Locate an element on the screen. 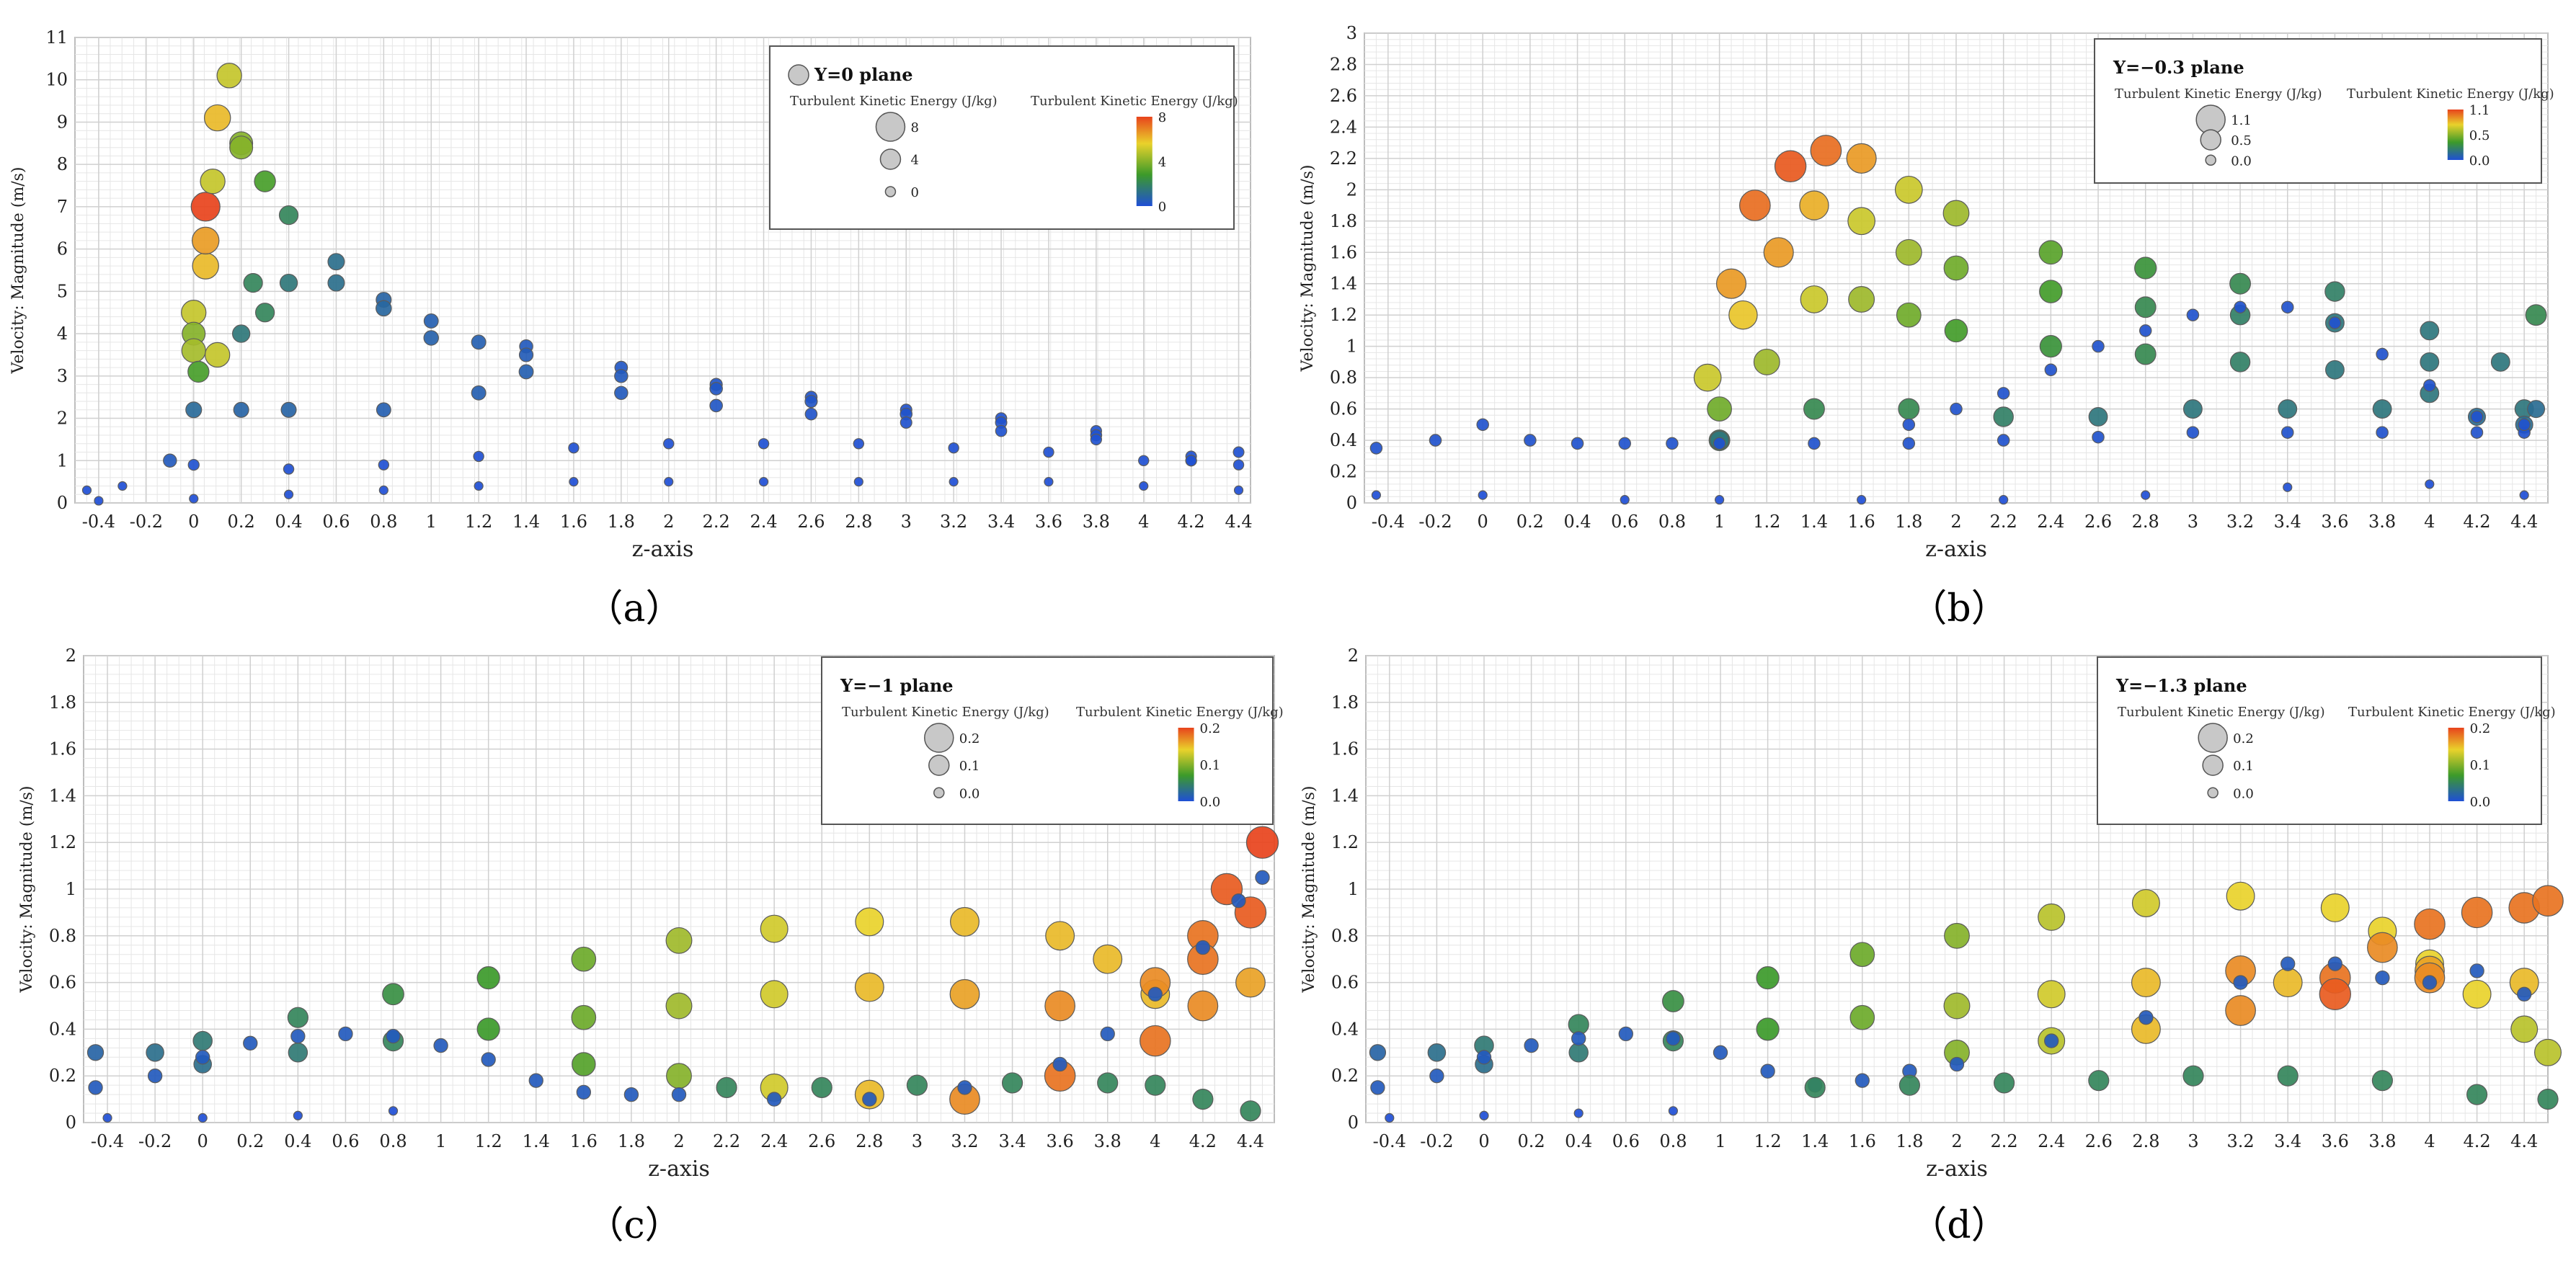 This screenshot has width=2576, height=1271. legend-size-label: 0 is located at coordinates (914, 193).